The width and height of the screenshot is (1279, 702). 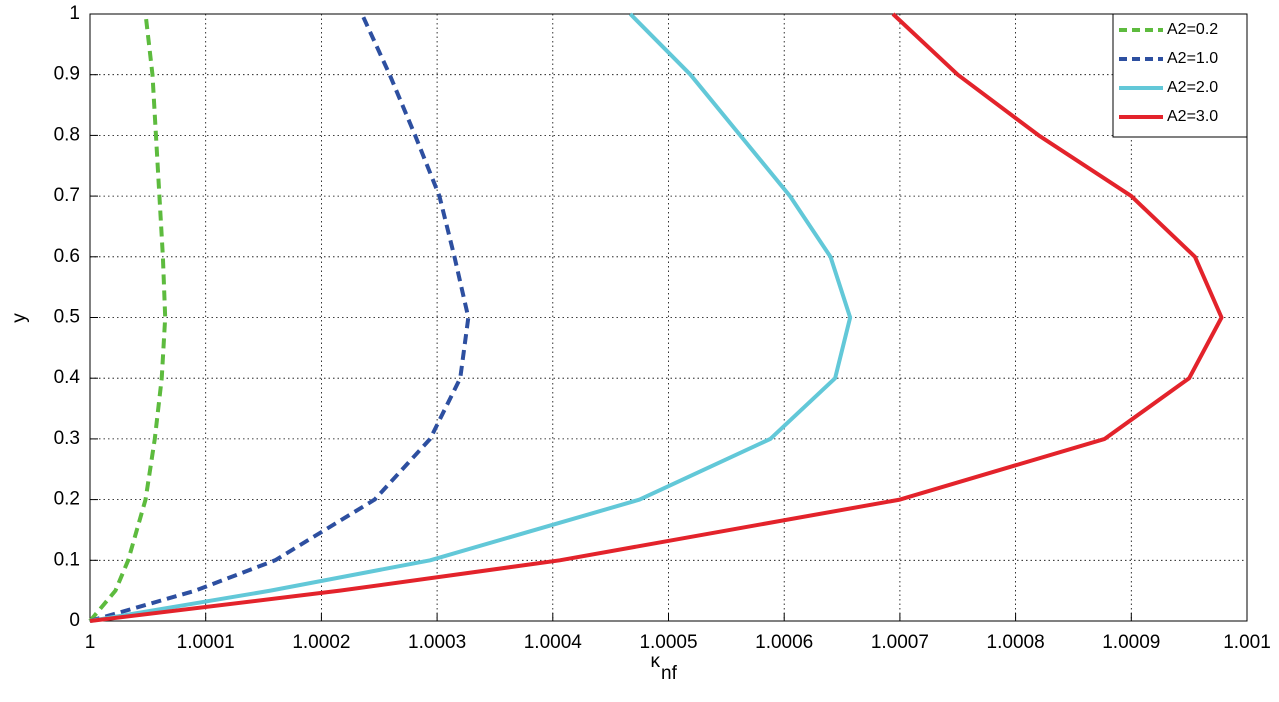 I want to click on x-tick-label: 1.0005, so click(x=668, y=642).